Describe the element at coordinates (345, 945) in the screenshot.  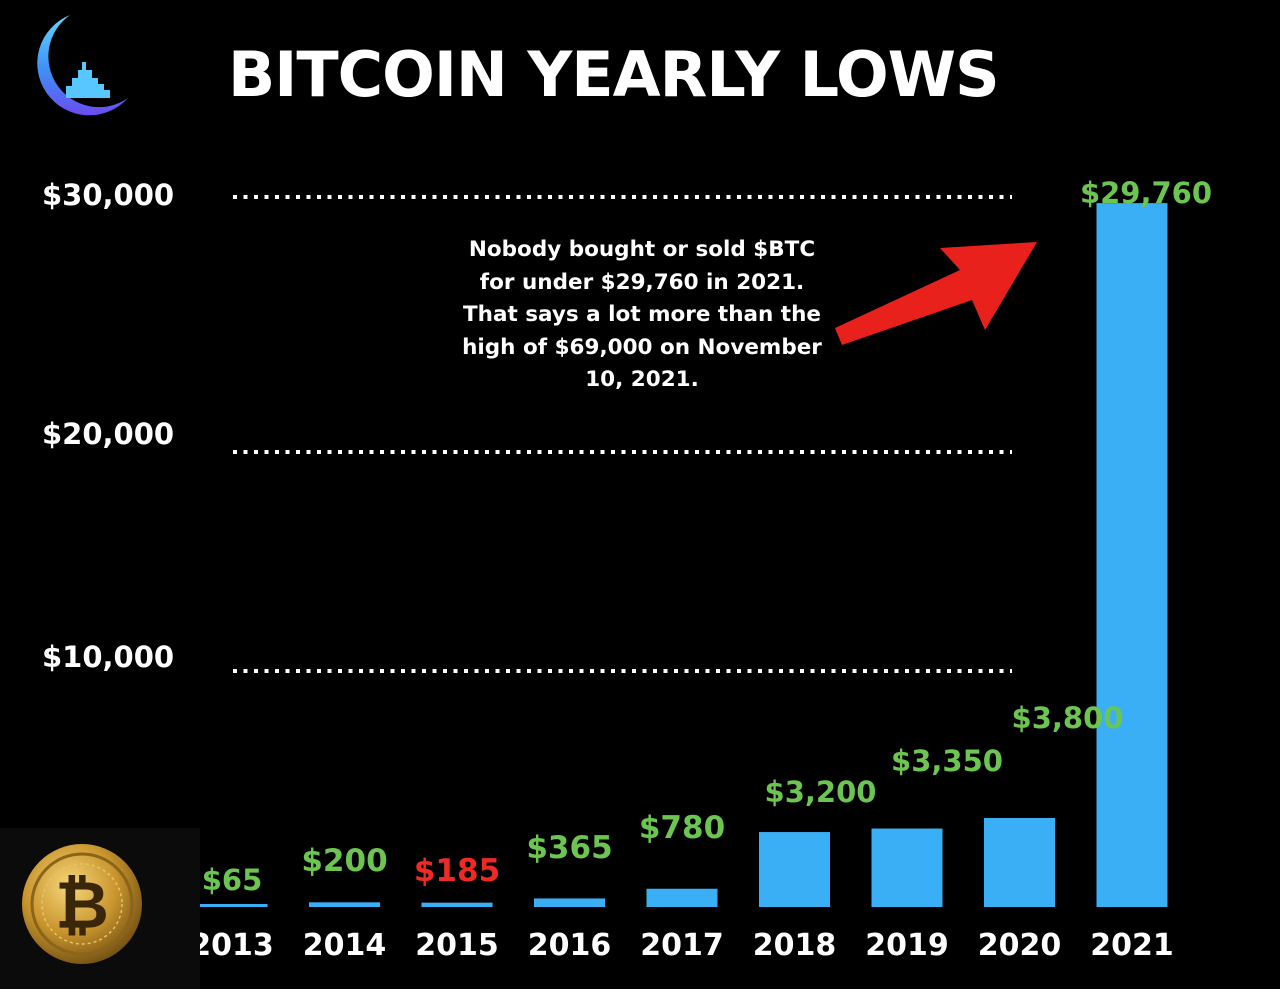
I see `x-tick-label: 2014` at that location.